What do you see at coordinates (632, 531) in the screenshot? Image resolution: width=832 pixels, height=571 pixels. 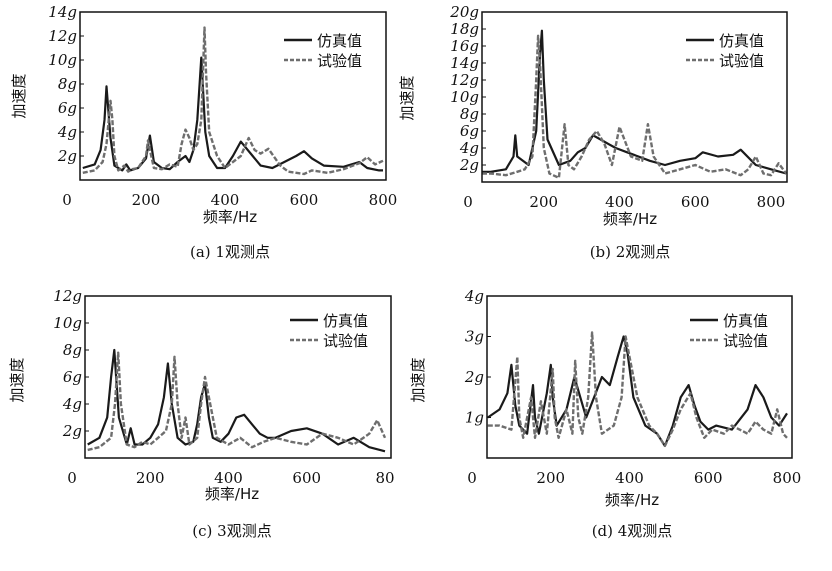 I see `panel-caption: (d) 4观测点` at bounding box center [632, 531].